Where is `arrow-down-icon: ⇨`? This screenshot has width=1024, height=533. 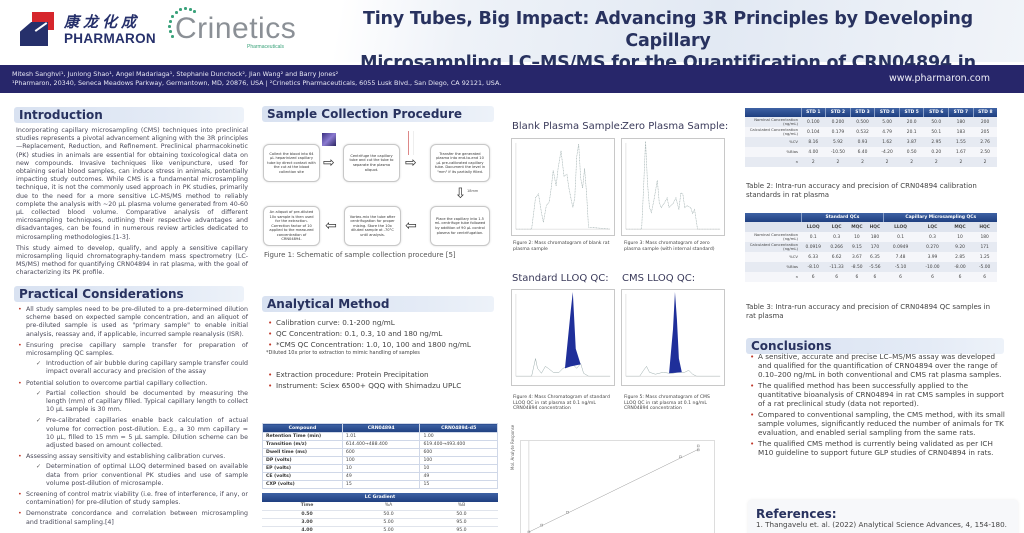
arrow-down-icon: ⇨ is located at coordinates (459, 193).